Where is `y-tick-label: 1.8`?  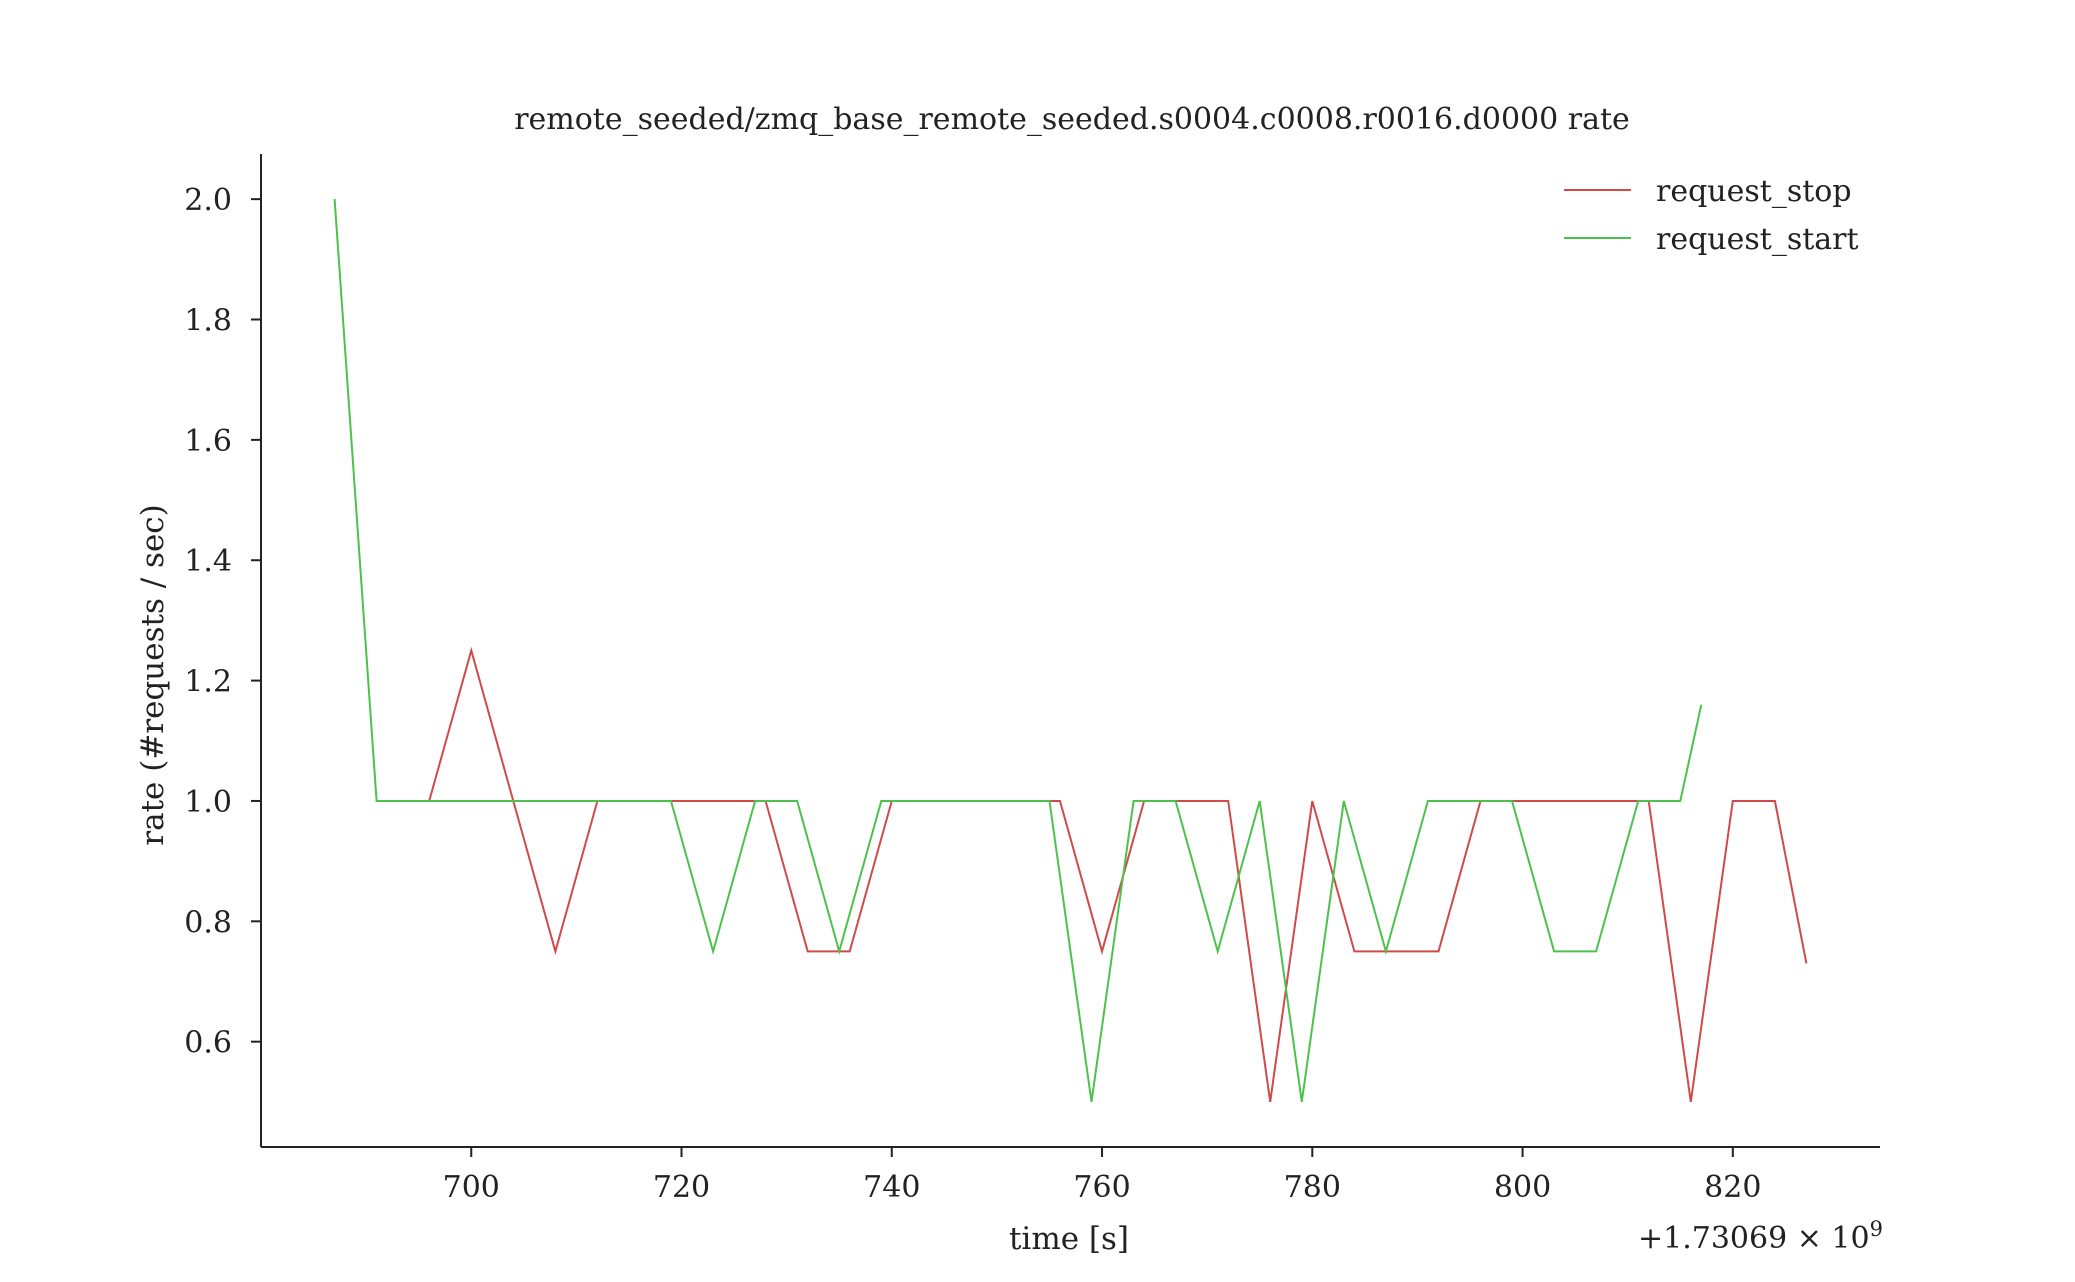 y-tick-label: 1.8 is located at coordinates (208, 321).